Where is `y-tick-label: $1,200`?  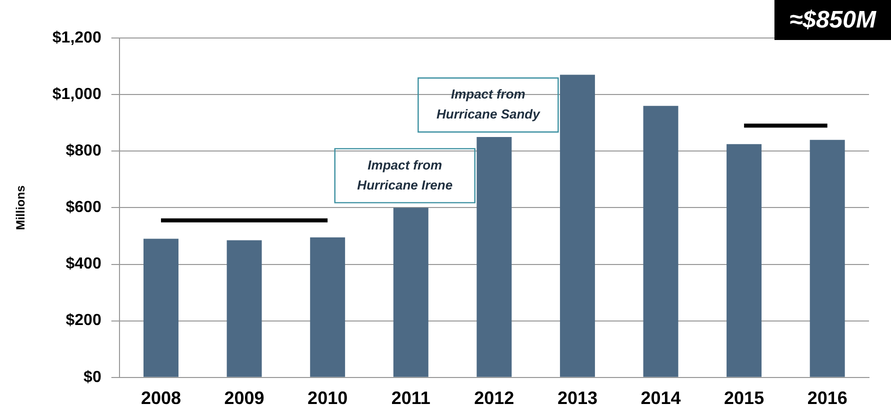 y-tick-label: $1,200 is located at coordinates (77, 37).